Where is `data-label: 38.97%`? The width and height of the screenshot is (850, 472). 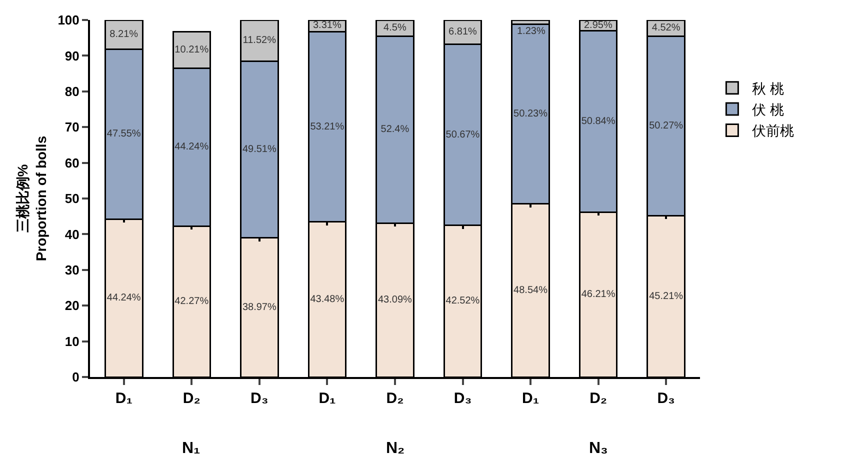
data-label: 38.97% is located at coordinates (259, 307).